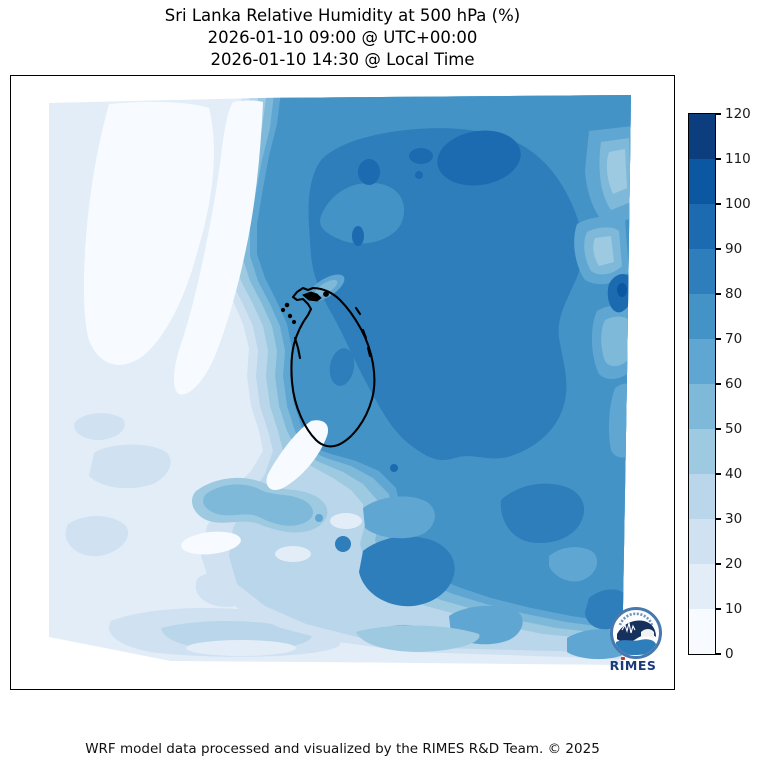 The image size is (760, 776). What do you see at coordinates (734, 248) in the screenshot?
I see `colorbar-tick-label: 90` at bounding box center [734, 248].